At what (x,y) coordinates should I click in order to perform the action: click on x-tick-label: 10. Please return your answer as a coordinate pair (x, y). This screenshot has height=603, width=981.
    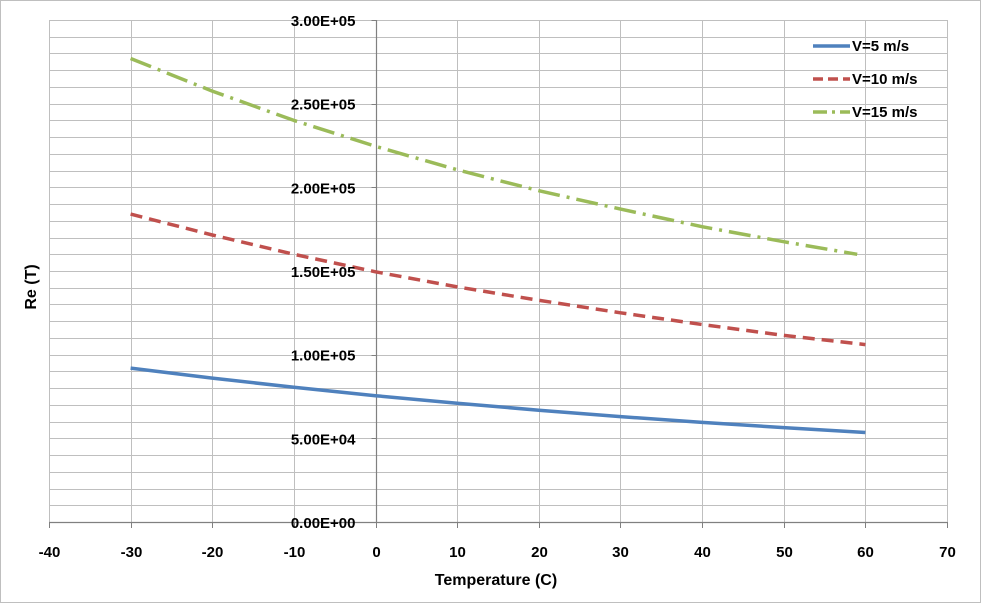
    Looking at the image, I should click on (457, 552).